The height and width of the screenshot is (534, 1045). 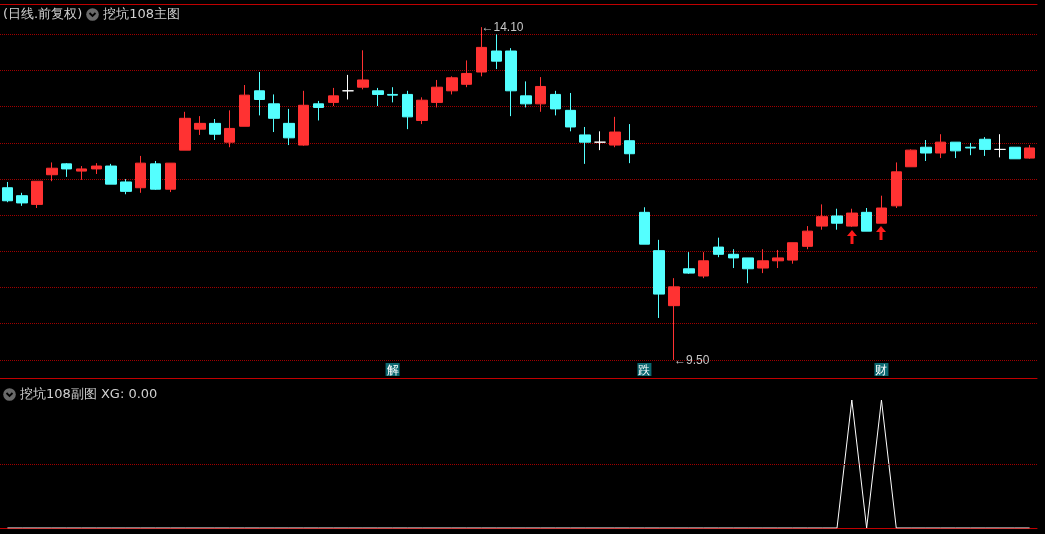 What do you see at coordinates (644, 370) in the screenshot?
I see `x-tick-label: 跌` at bounding box center [644, 370].